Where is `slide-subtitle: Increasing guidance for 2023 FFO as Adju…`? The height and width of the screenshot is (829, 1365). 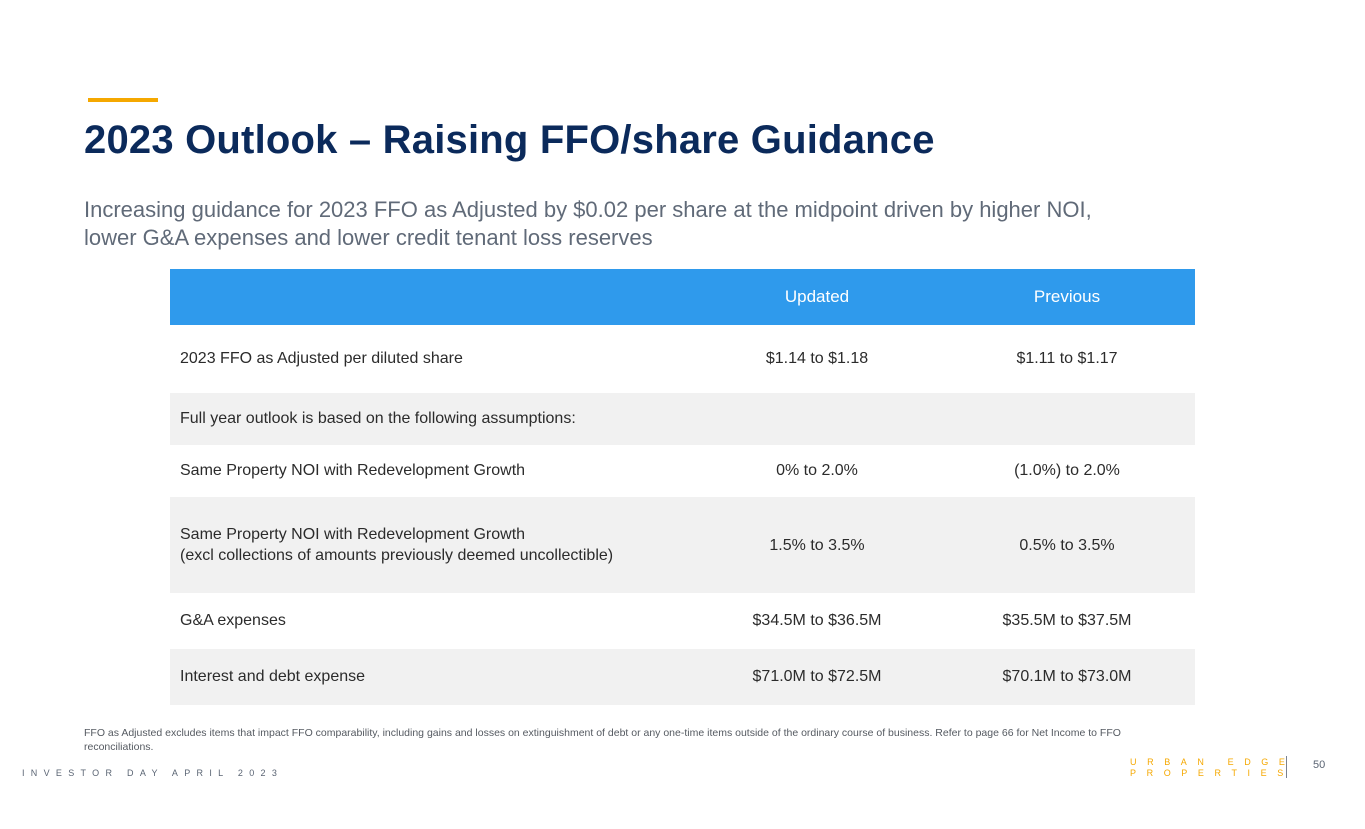
slide-subtitle: Increasing guidance for 2023 FFO as Adju… is located at coordinates (644, 224).